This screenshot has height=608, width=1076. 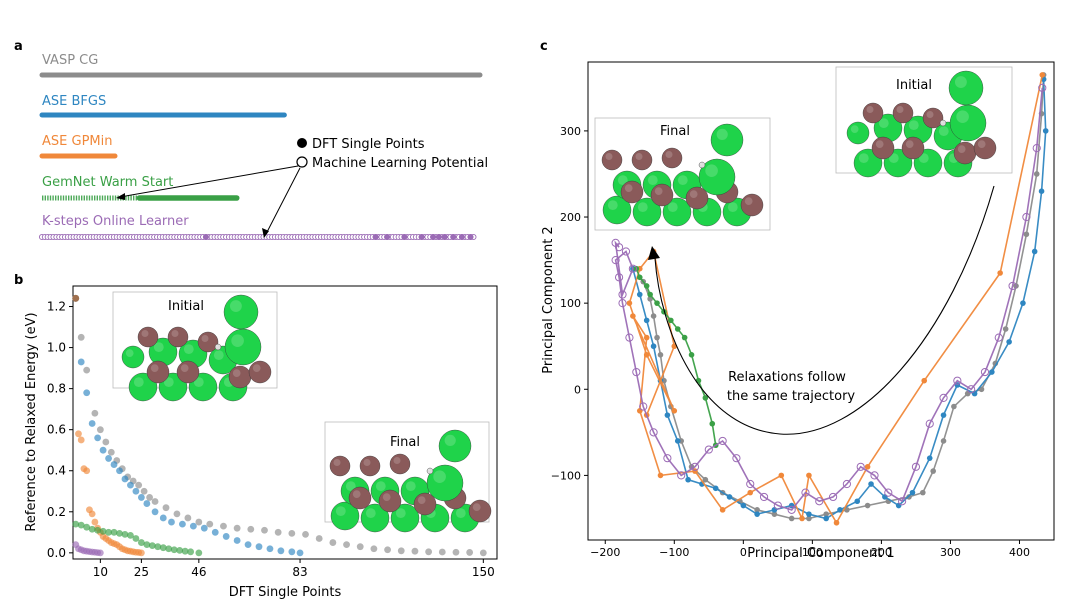 I want to click on c-ytick-label: 0, so click(x=577, y=389).